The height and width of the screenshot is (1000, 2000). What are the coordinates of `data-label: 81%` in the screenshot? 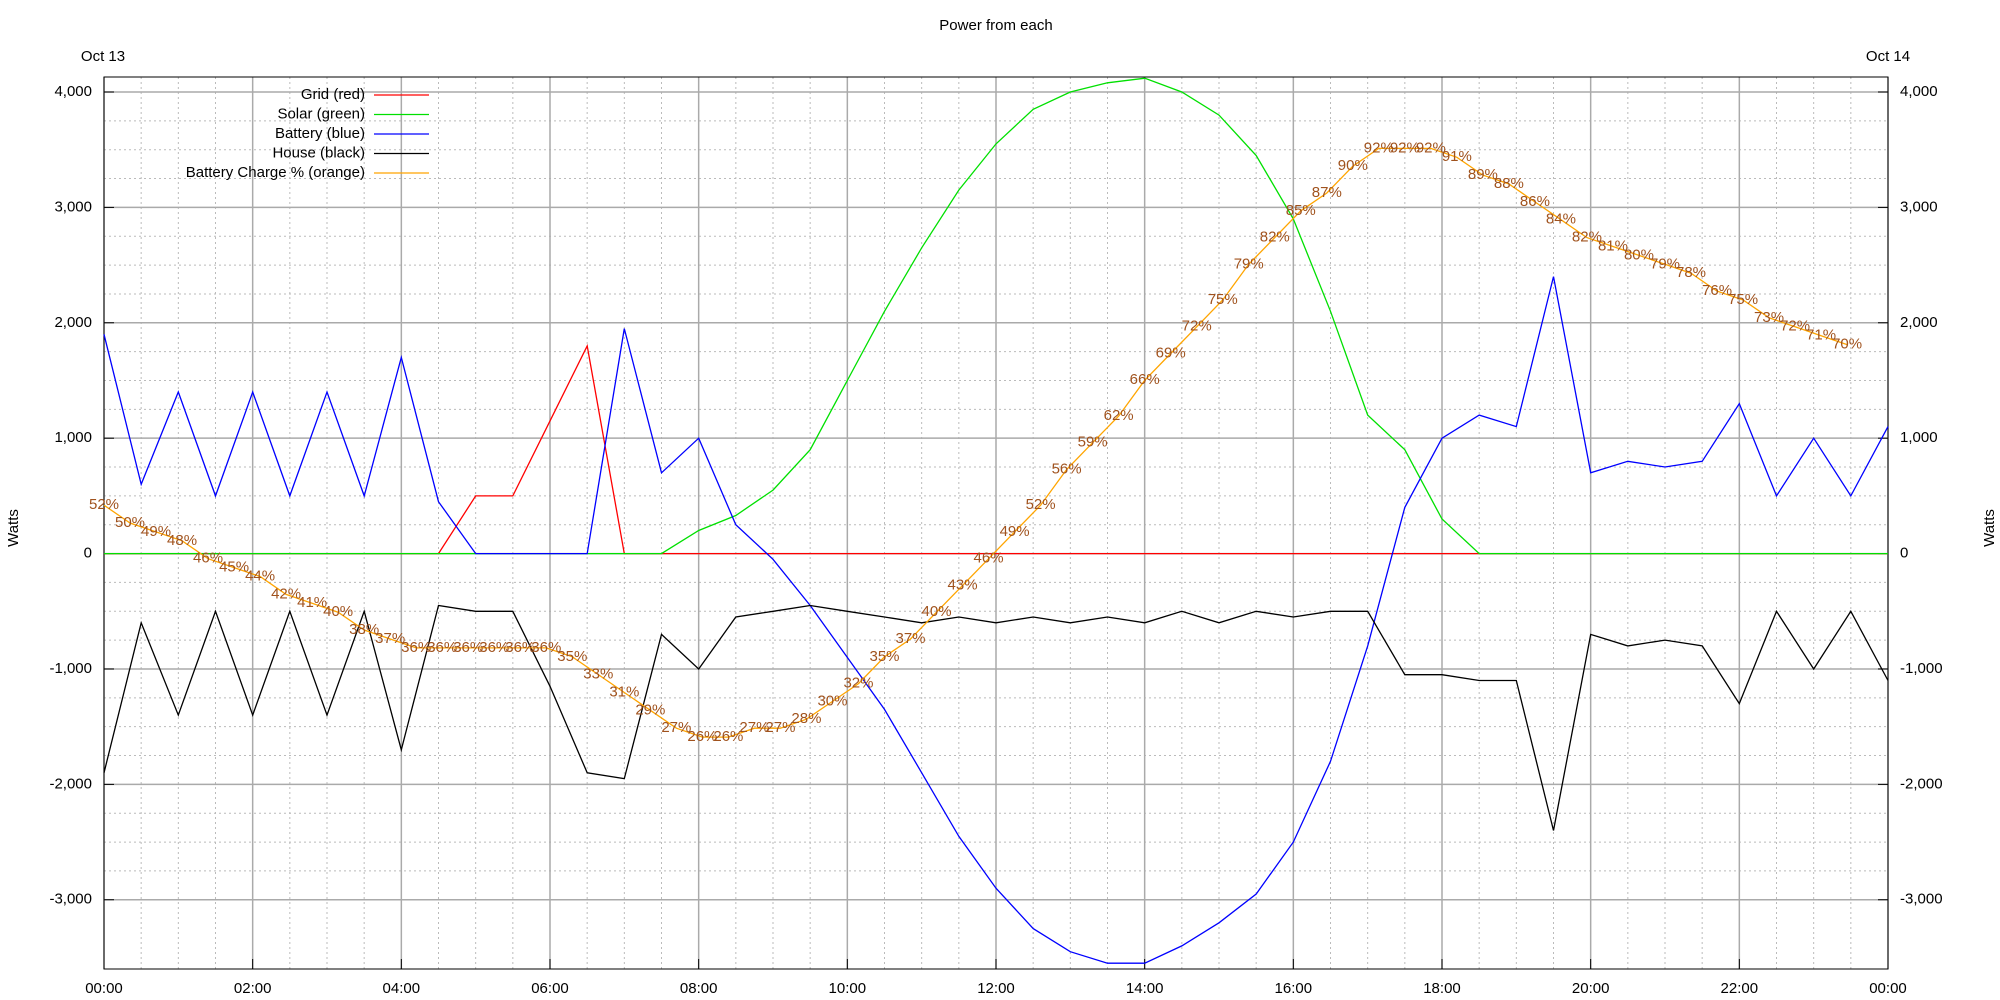 It's located at (1613, 245).